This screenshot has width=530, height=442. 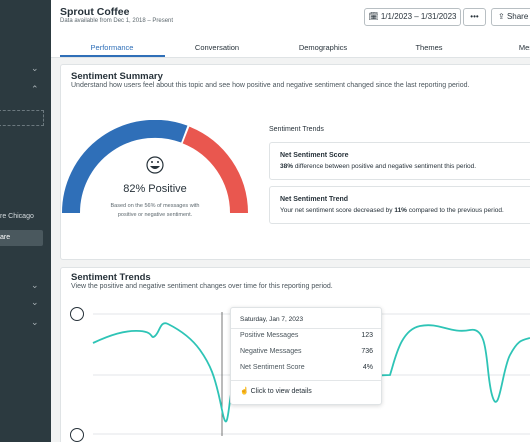 I want to click on happy-icon, so click(x=77, y=314).